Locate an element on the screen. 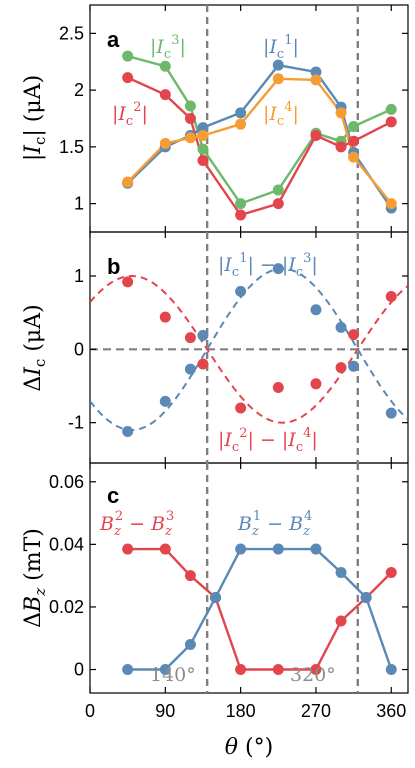 Image resolution: width=415 pixels, height=768 pixels. xtick-label-0: 0 is located at coordinates (90, 711).